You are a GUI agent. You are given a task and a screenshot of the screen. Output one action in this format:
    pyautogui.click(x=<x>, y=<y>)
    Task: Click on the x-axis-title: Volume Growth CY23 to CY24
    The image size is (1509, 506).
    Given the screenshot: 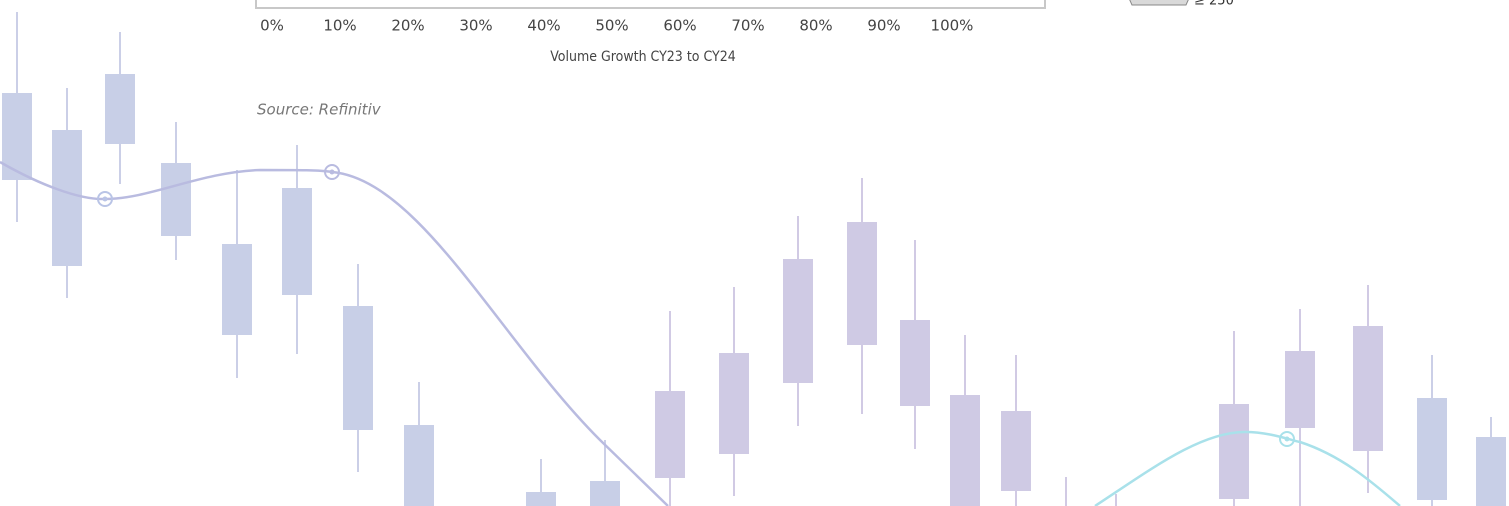 What is the action you would take?
    pyautogui.click(x=642, y=57)
    